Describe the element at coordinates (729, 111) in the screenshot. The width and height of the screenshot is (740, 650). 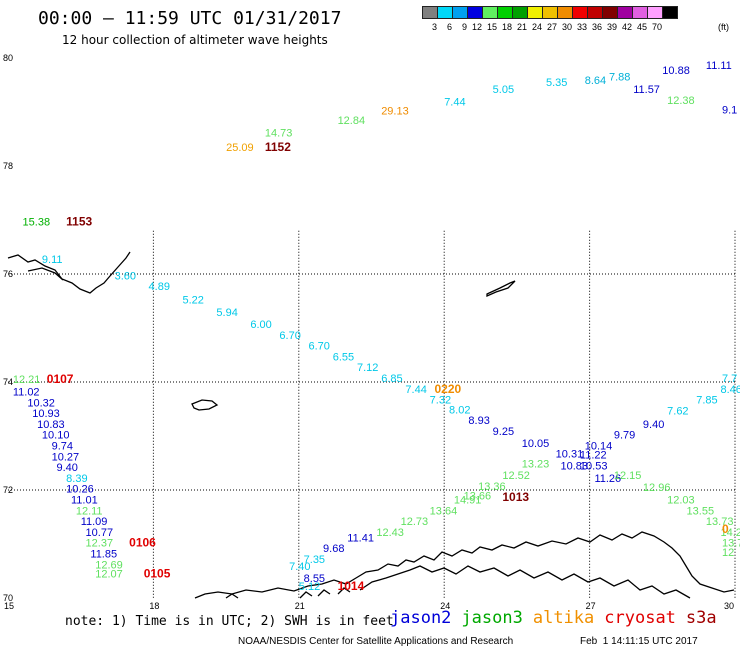
I see `wave-height-label: 9.1` at that location.